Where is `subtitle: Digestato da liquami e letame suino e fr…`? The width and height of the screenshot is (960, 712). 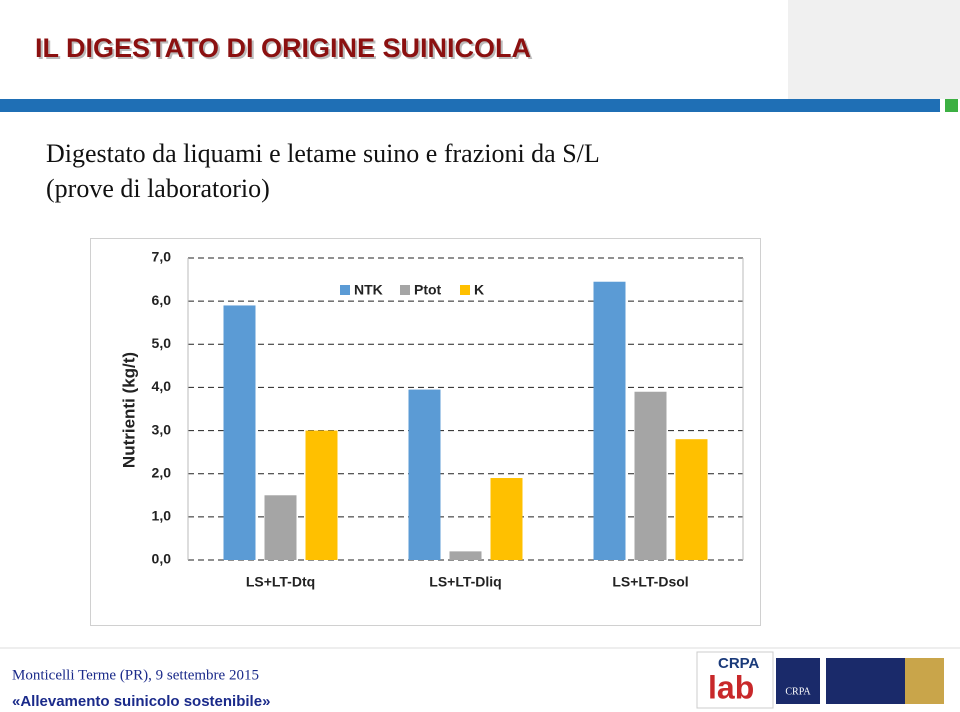
subtitle: Digestato da liquami e letame suino e fr… is located at coordinates (323, 153).